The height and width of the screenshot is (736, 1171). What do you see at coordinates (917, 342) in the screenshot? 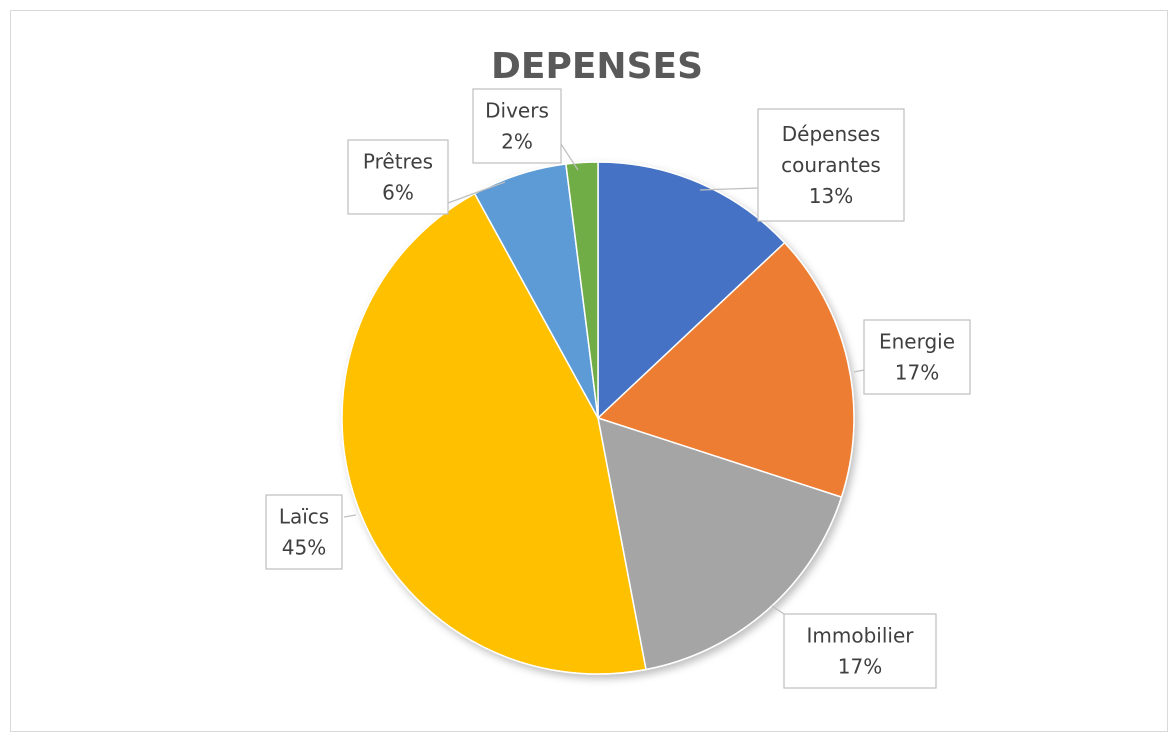
I see `data-label-category: Energie` at bounding box center [917, 342].